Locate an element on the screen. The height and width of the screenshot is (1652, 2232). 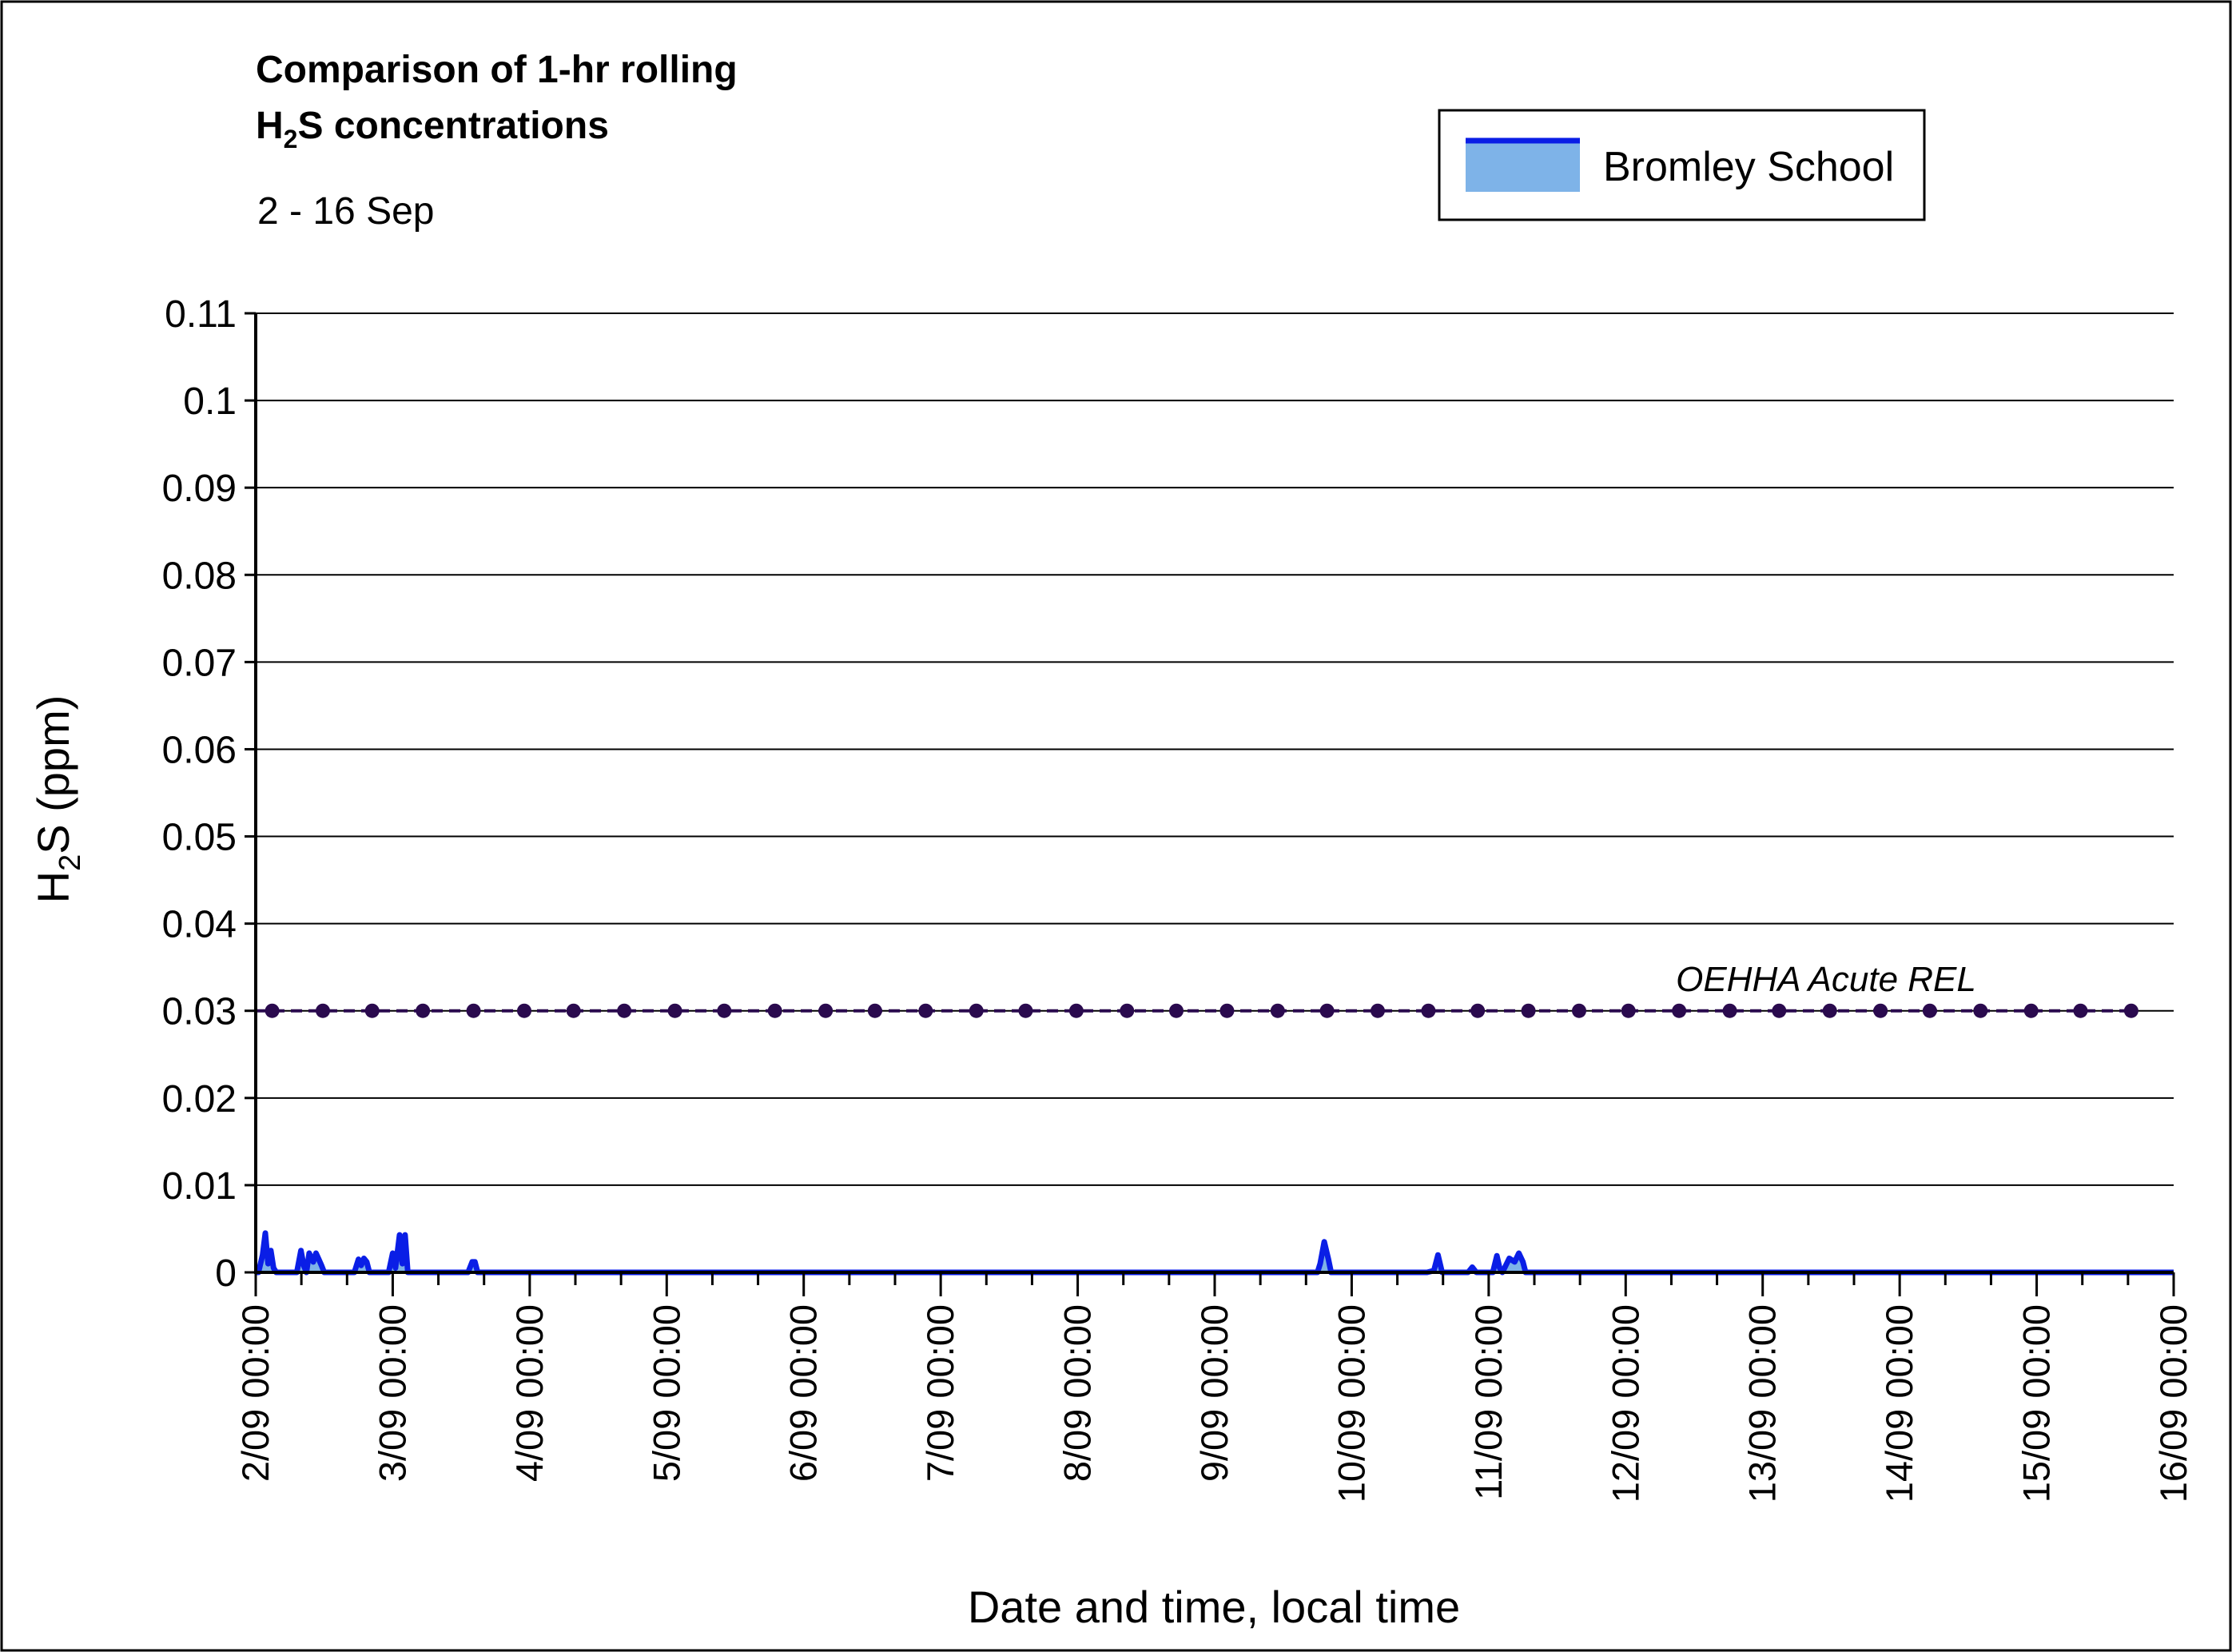
x-tick-label: 8/09 00:00 is located at coordinates (1078, 1393).